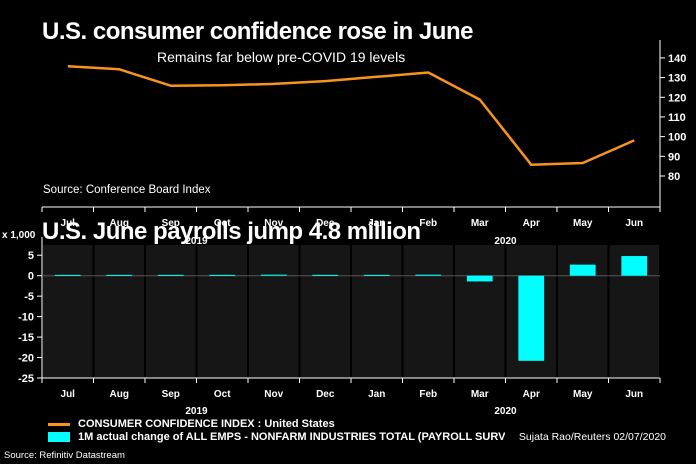 This screenshot has width=696, height=464. What do you see at coordinates (257, 31) in the screenshot?
I see `chart-1-title: U.S. consumer confidence rose in June` at bounding box center [257, 31].